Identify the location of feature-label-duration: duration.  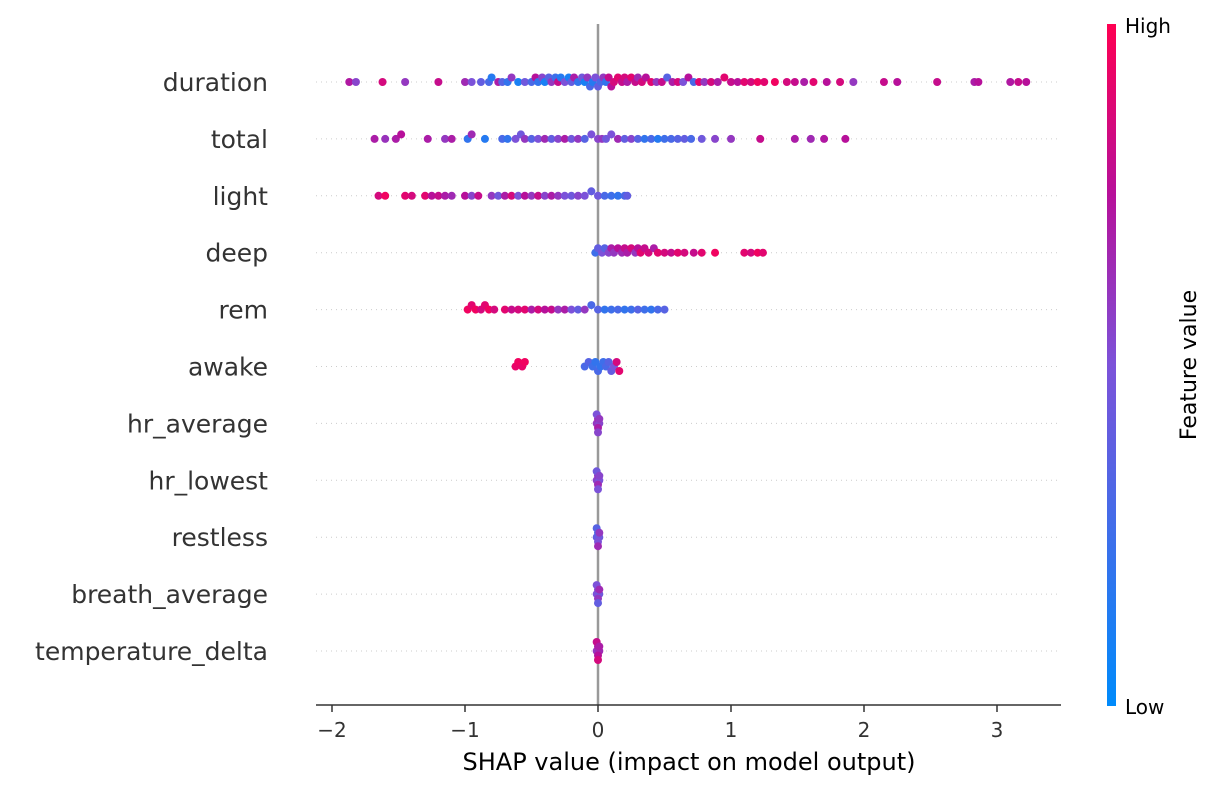
(215, 82).